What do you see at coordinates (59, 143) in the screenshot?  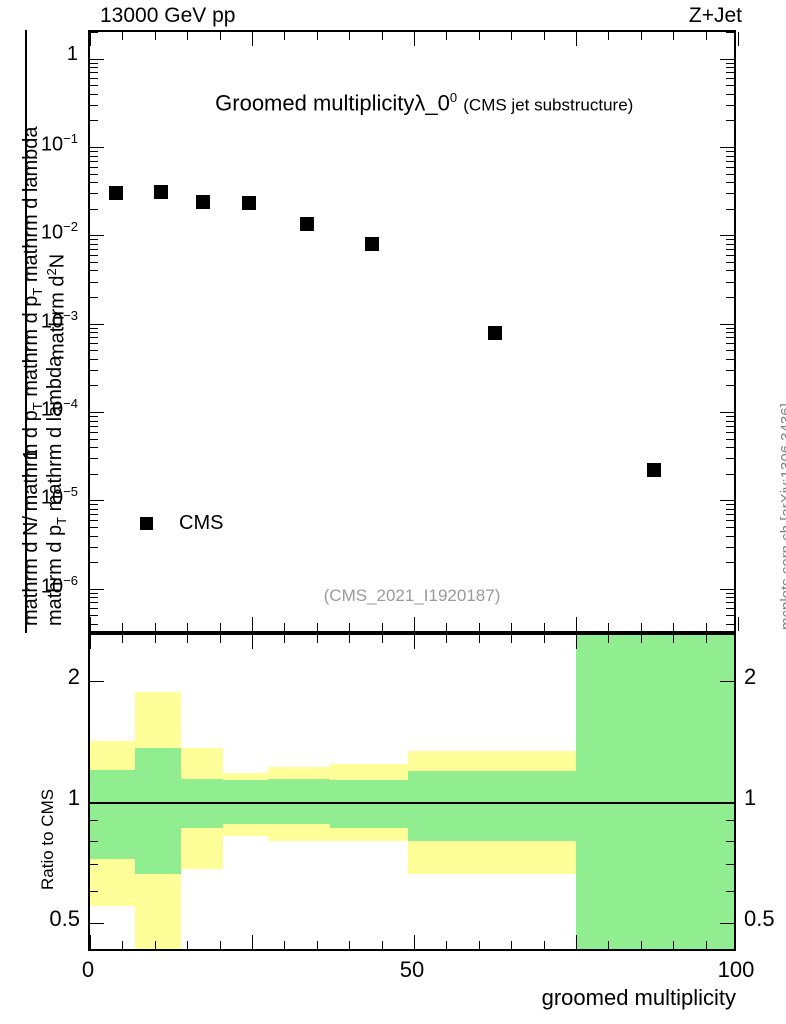 I see `y-axis-tick-label: 10⁻¹` at bounding box center [59, 143].